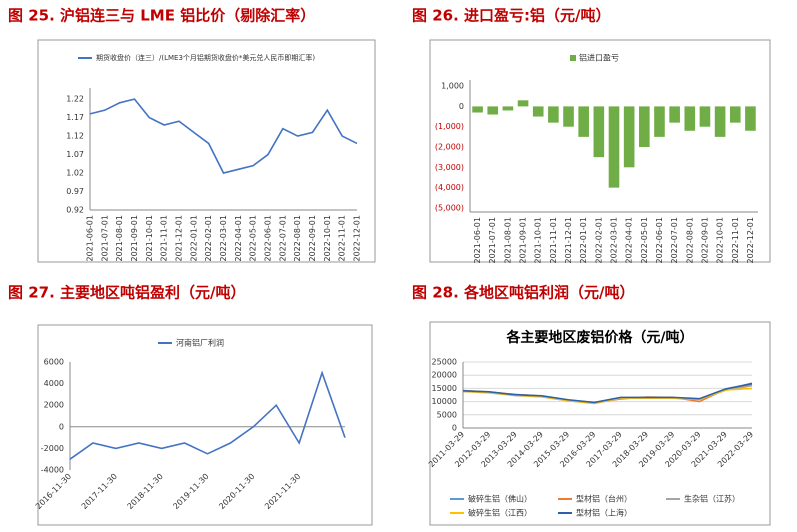  I want to click on chart-title: 各主要地区废铝价格（元/吨）, so click(599, 337).